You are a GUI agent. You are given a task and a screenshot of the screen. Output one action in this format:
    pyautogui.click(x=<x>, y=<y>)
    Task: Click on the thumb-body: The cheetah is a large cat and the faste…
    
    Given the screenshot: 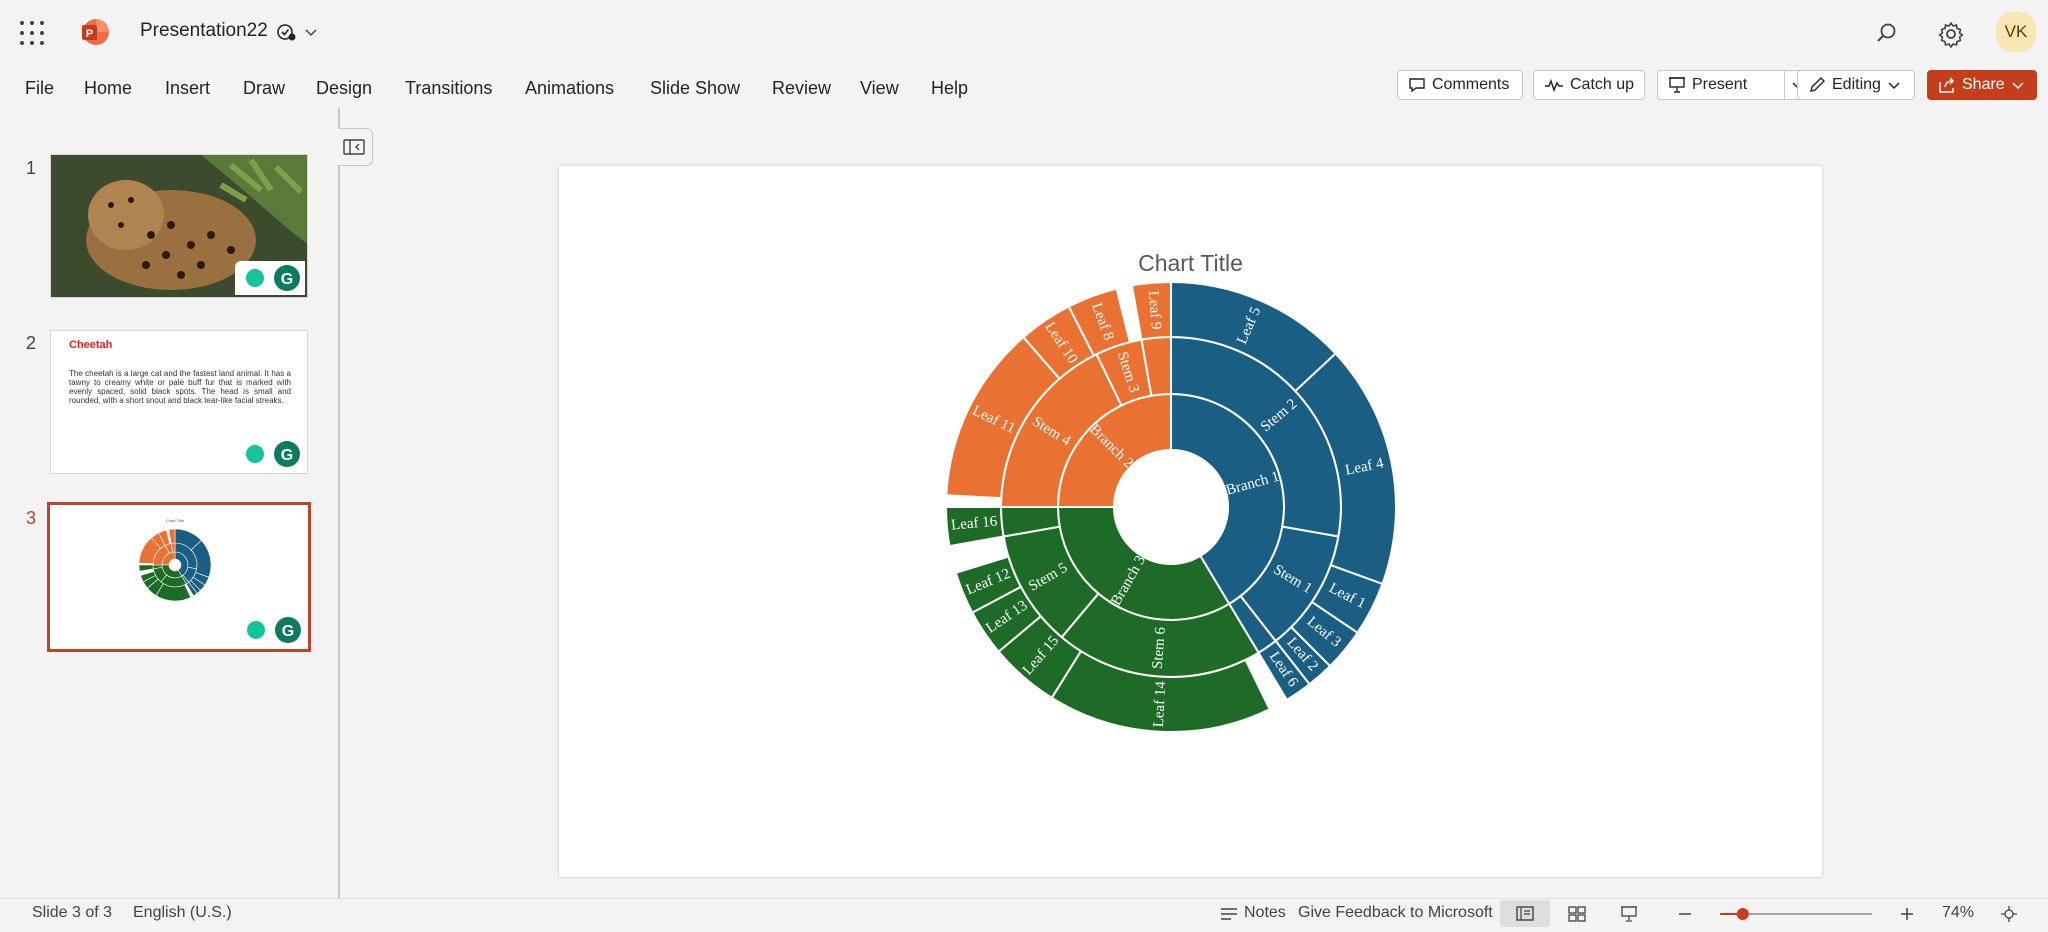 What is the action you would take?
    pyautogui.click(x=180, y=387)
    